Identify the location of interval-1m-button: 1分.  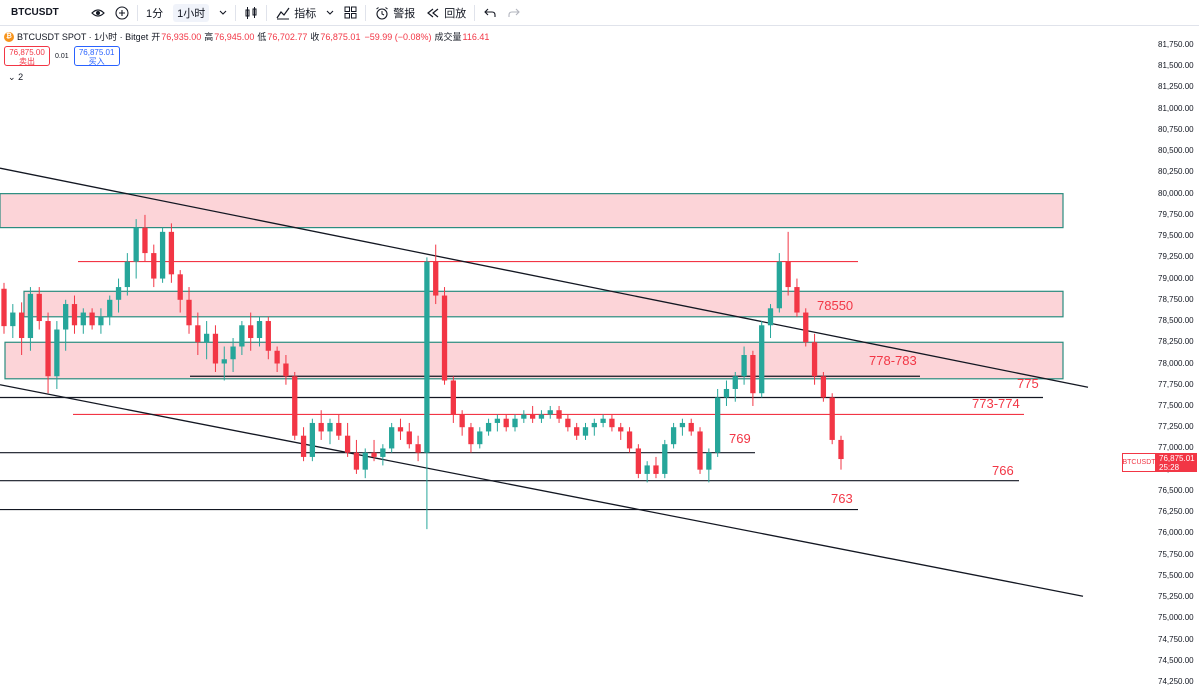
(155, 13).